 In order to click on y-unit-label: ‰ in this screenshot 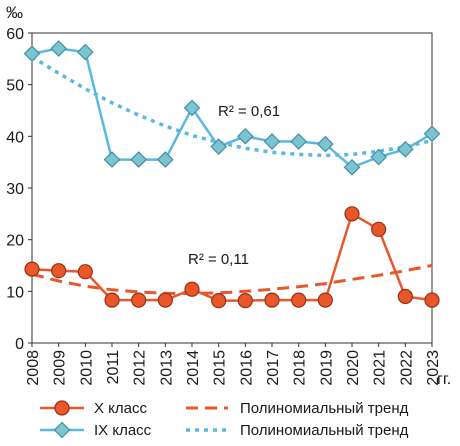, I will do `click(14, 12)`.